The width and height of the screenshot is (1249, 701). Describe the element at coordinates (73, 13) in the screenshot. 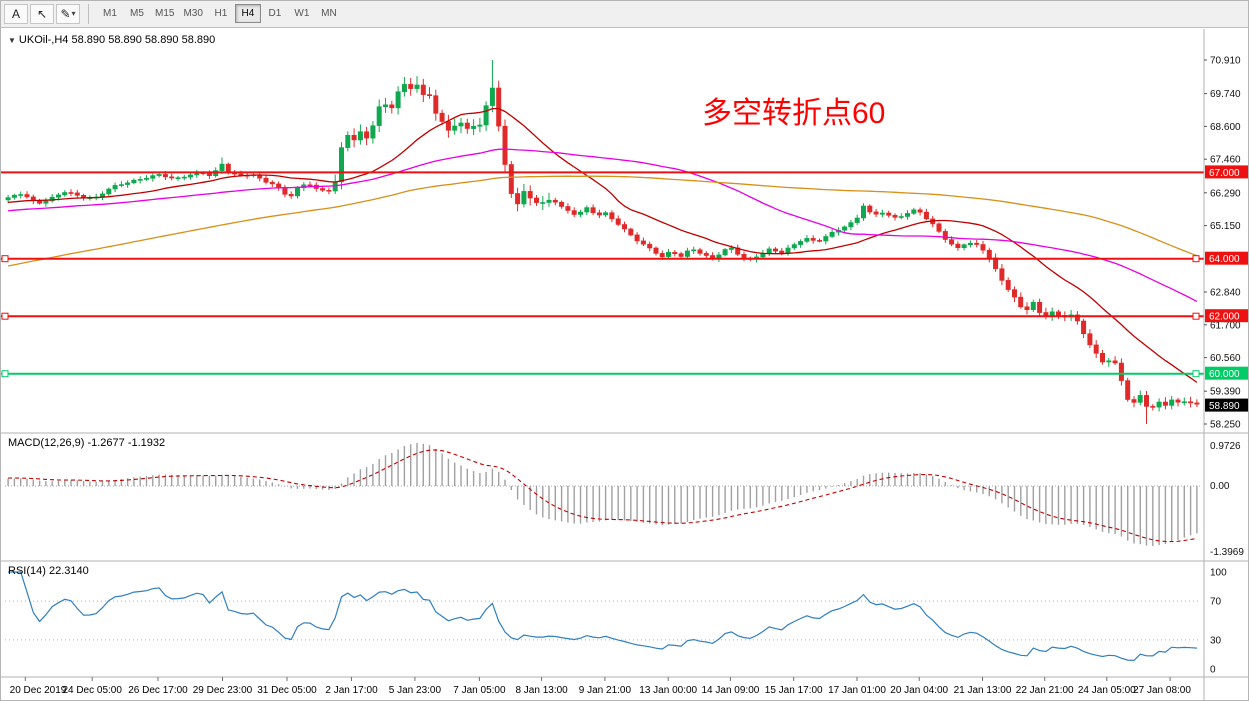

I see `chevron-down-icon: ▾` at that location.